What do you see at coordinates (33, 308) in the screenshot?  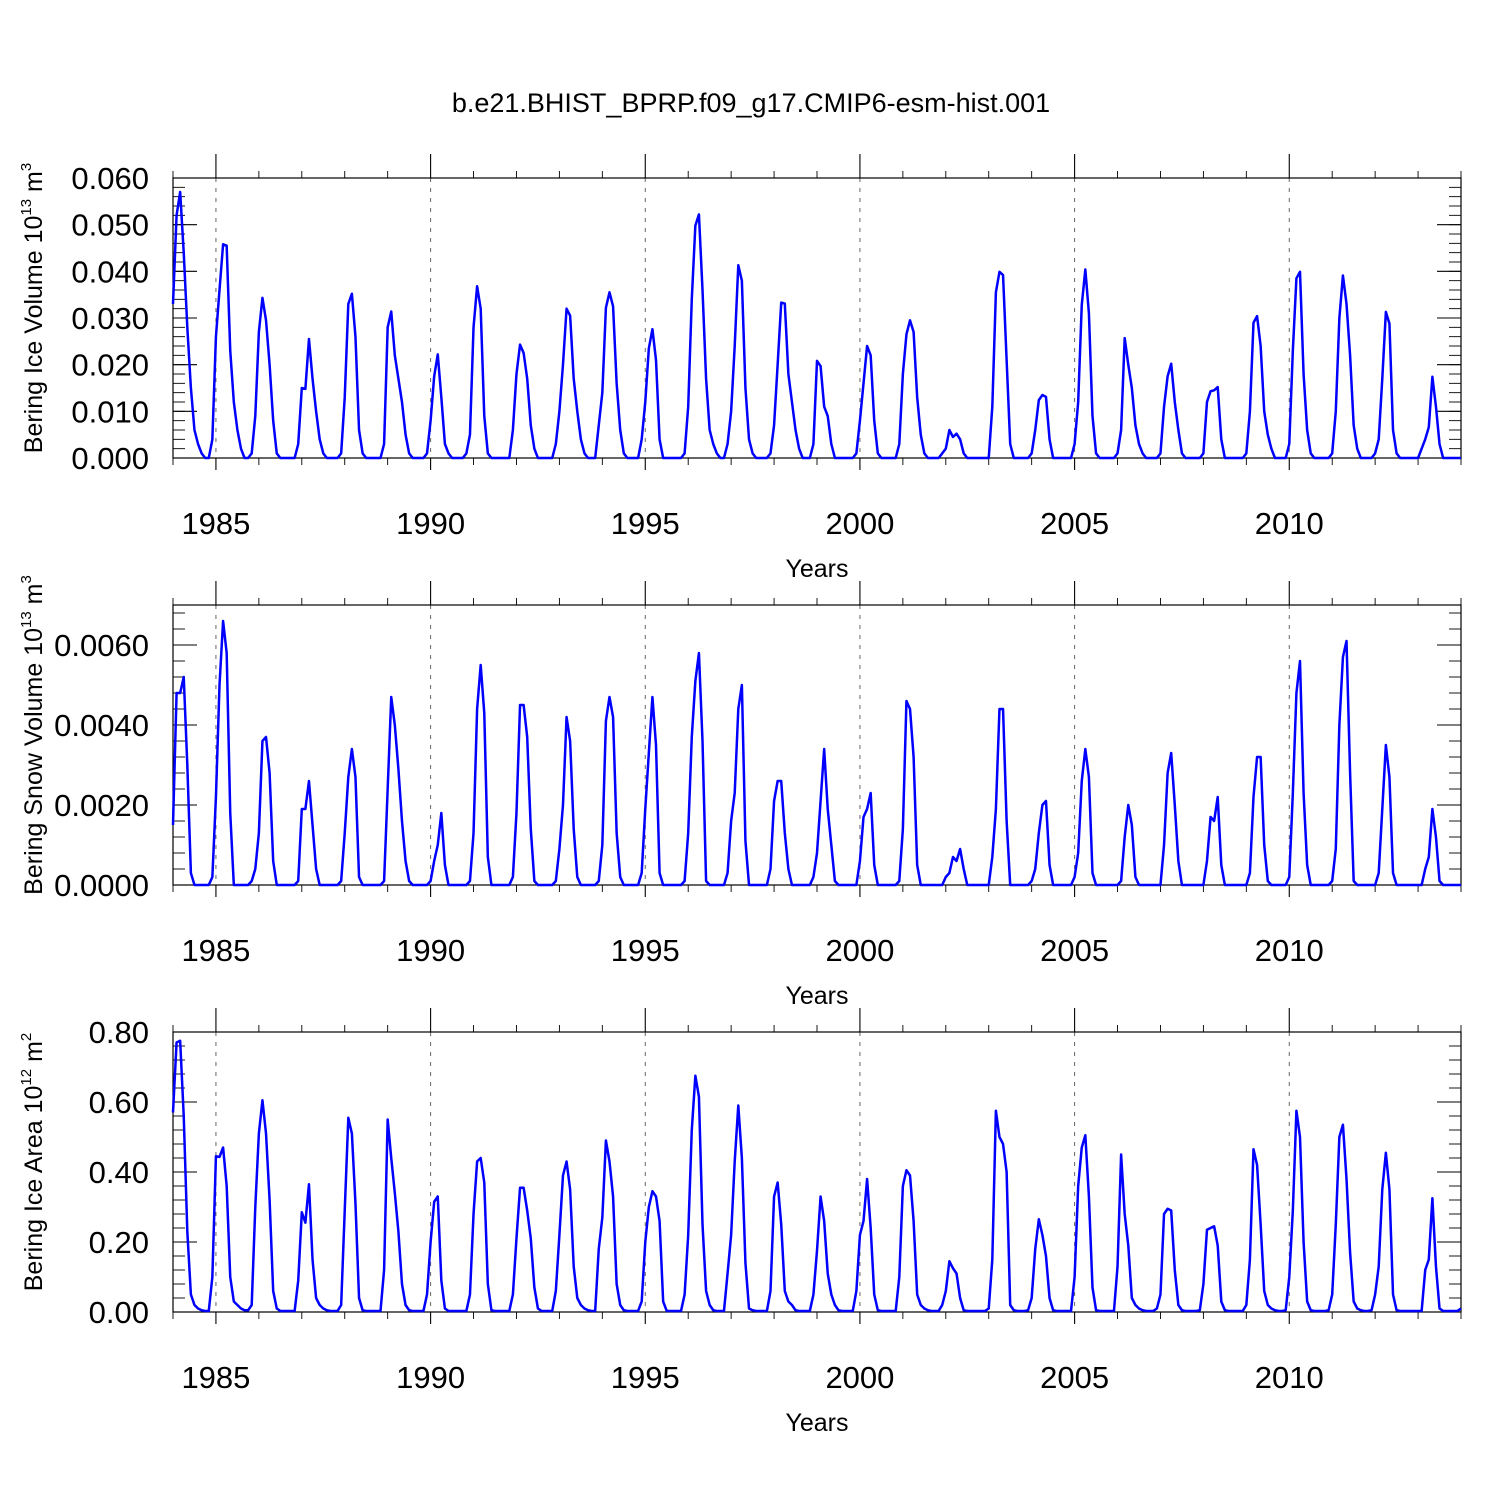 I see `y-axis-label: Bering Ice Volume 1013 m3` at bounding box center [33, 308].